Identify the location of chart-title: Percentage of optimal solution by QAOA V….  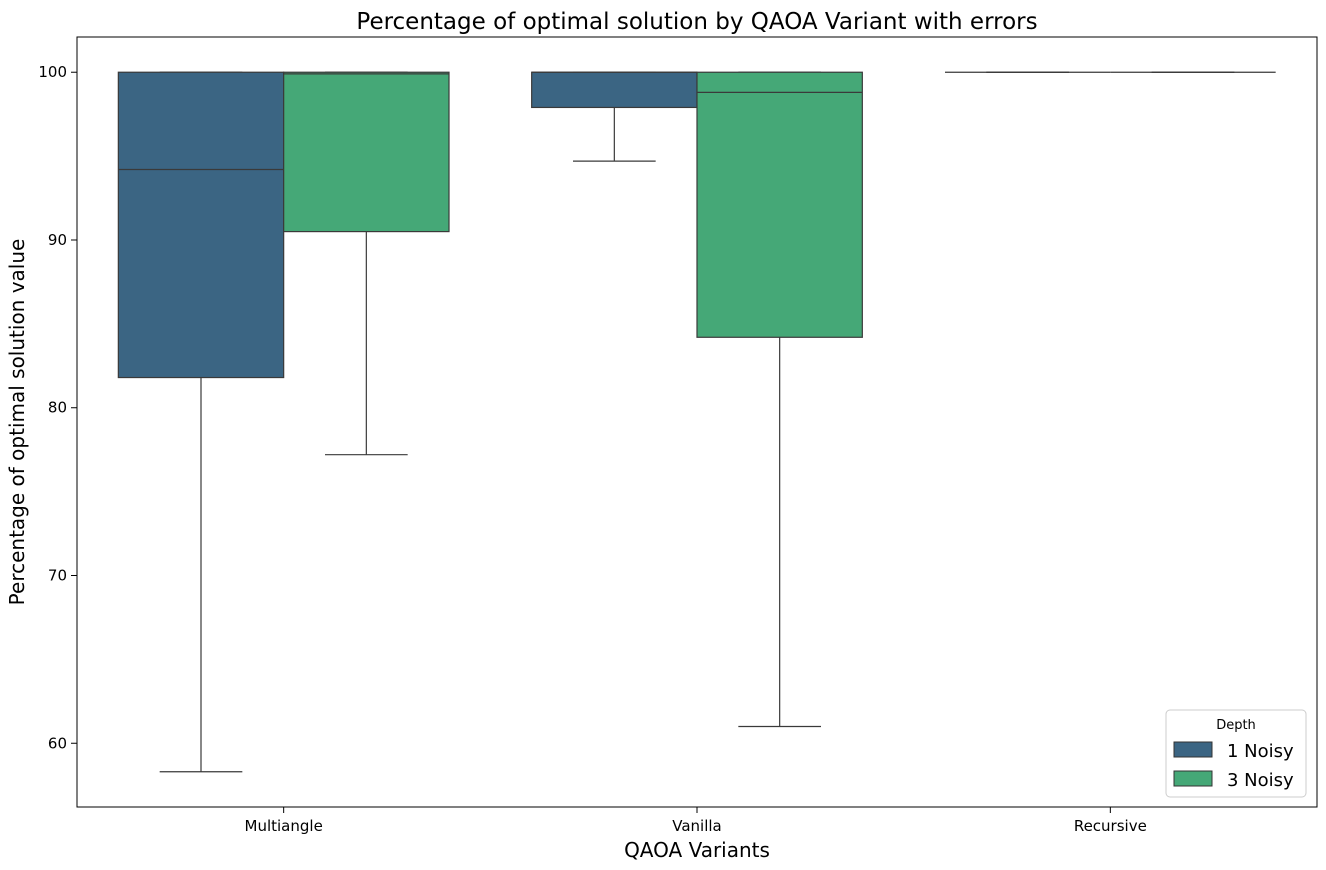
(696, 22).